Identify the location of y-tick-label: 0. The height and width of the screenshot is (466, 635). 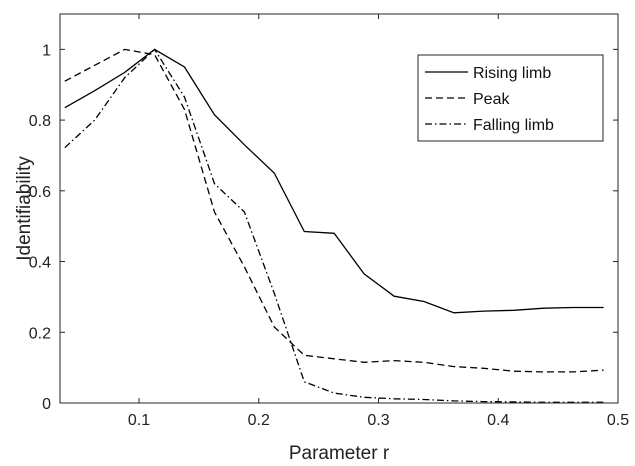
(46, 404).